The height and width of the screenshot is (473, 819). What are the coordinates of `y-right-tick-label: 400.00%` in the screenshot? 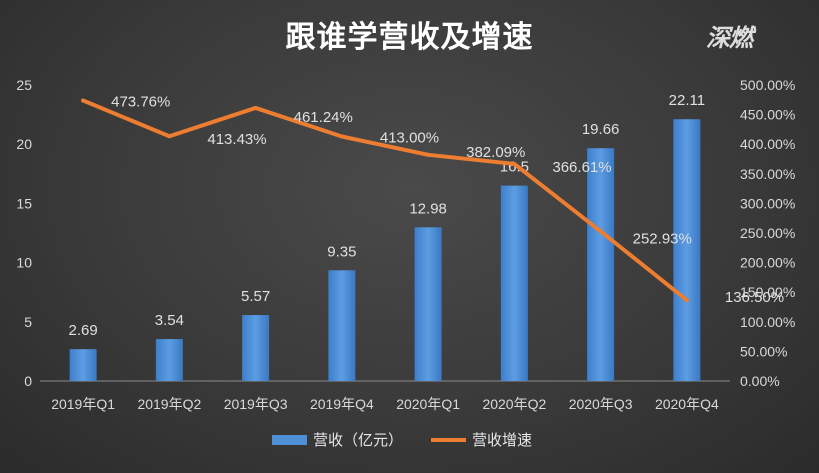 It's located at (767, 144).